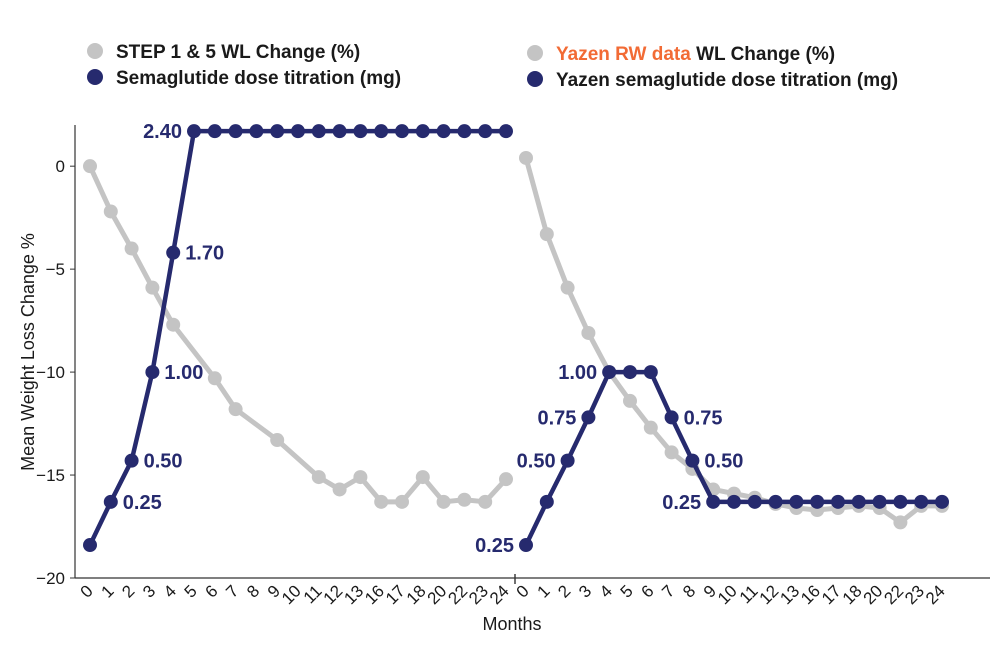 The width and height of the screenshot is (1000, 664). I want to click on y-tick-label: −10, so click(50, 372).